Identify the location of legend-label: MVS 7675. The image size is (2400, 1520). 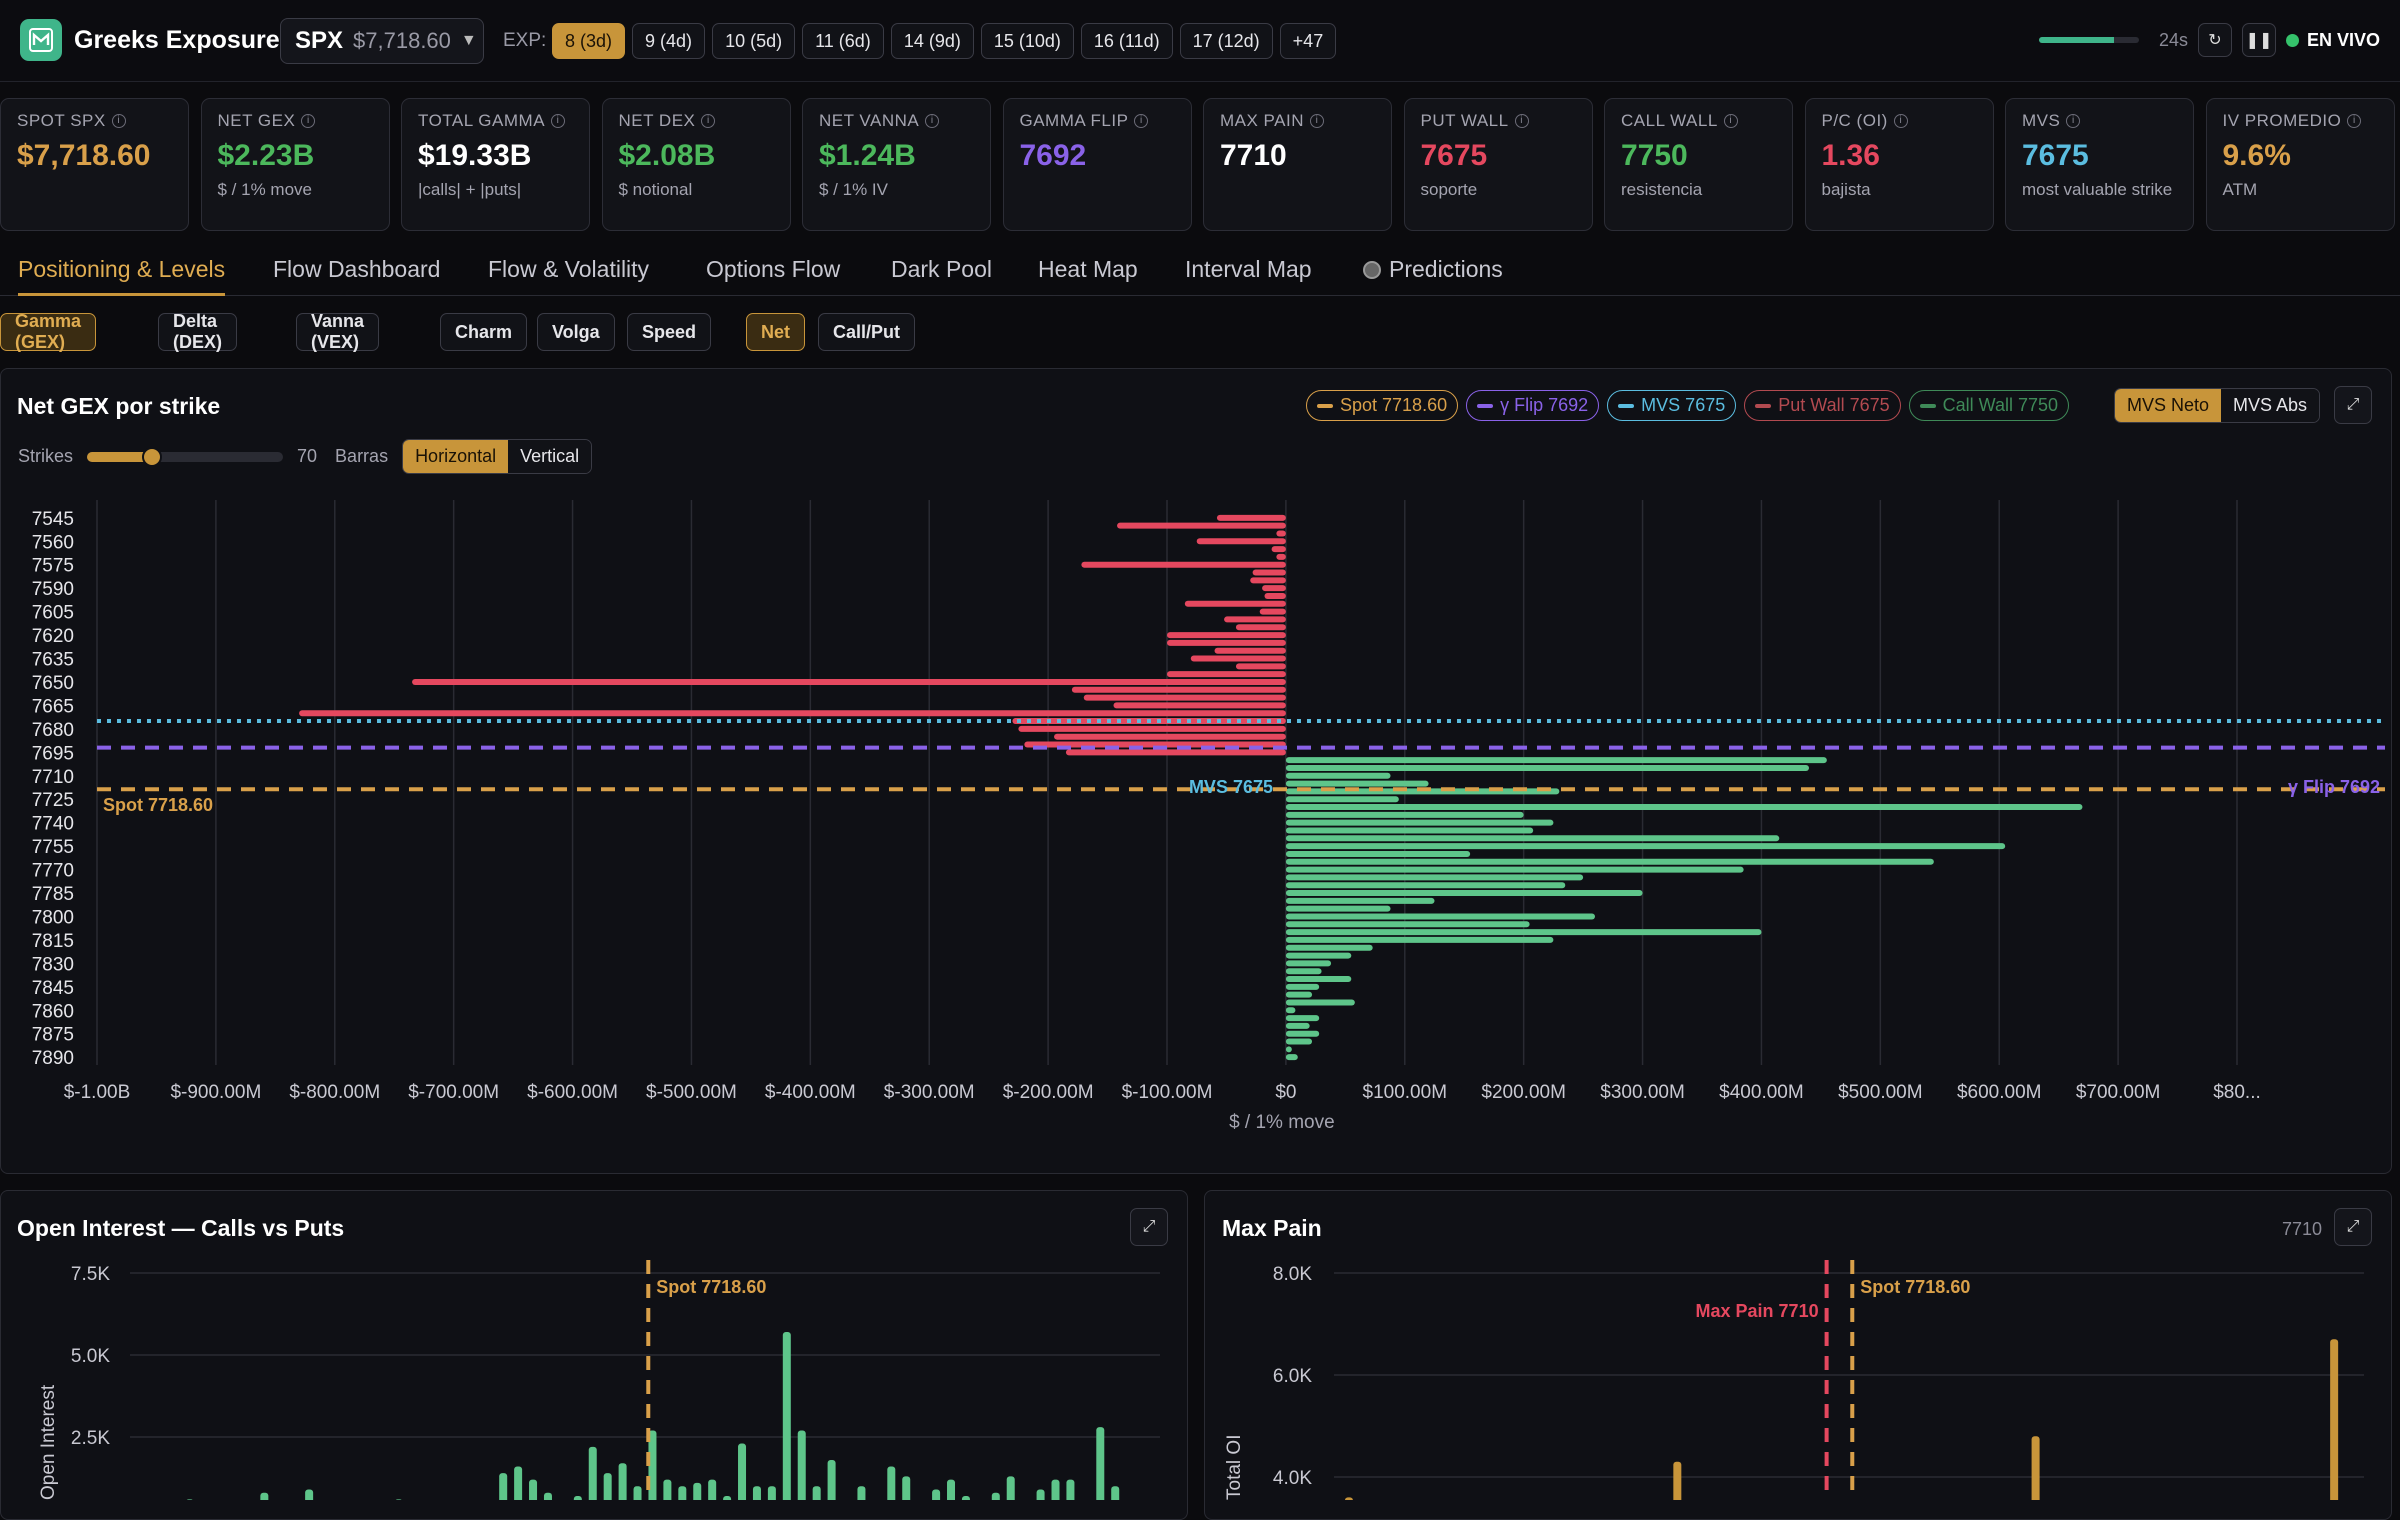
(1683, 405).